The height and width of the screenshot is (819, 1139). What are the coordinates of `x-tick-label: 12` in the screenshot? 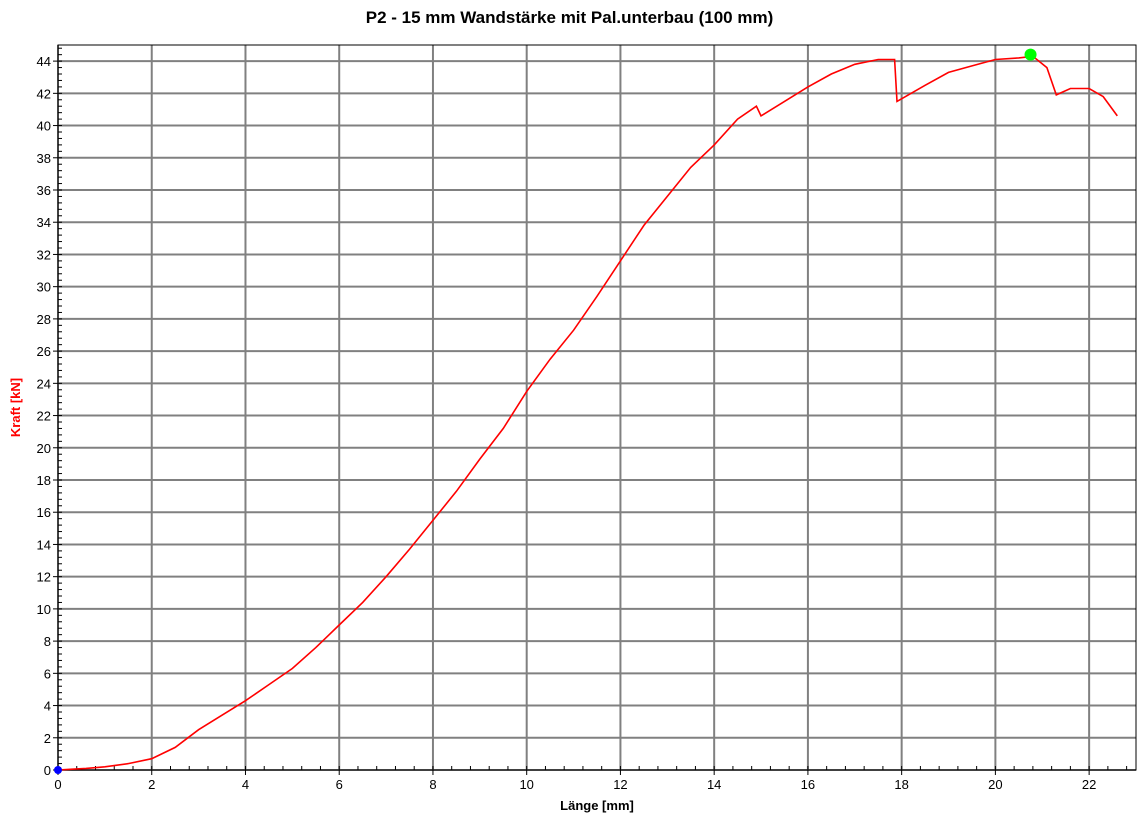 It's located at (620, 784).